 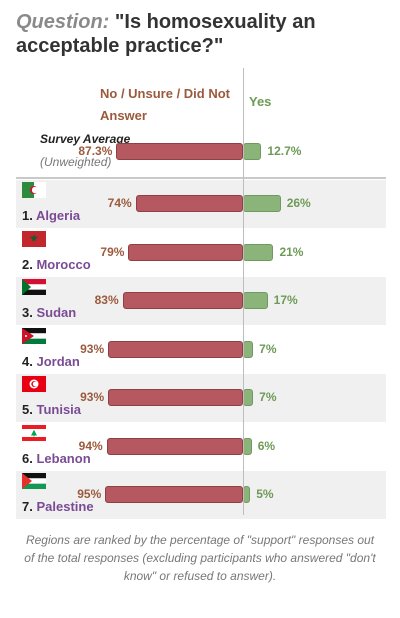 What do you see at coordinates (59, 409) in the screenshot?
I see `country-name: Tunisia` at bounding box center [59, 409].